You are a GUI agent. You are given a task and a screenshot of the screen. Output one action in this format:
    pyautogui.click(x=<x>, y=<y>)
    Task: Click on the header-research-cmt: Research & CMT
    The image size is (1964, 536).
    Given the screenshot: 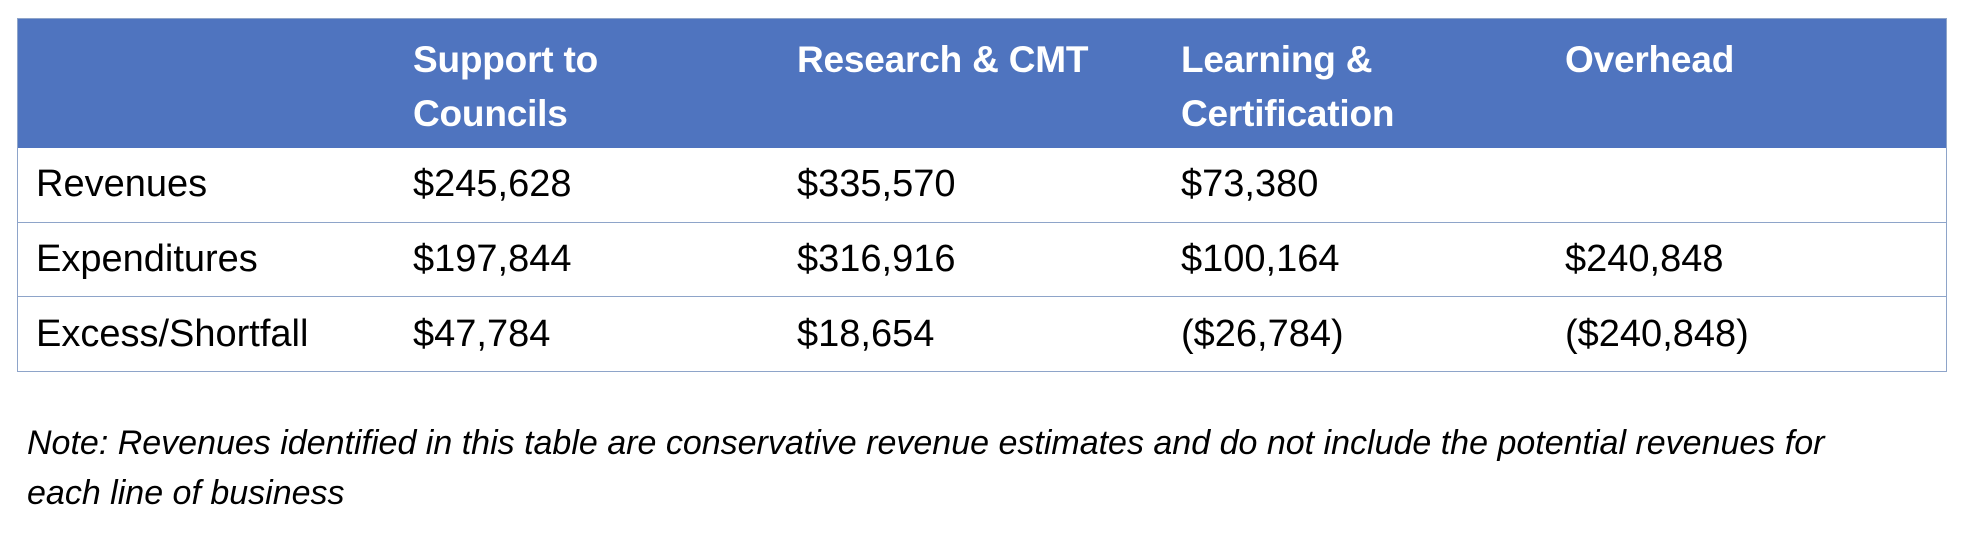 What is the action you would take?
    pyautogui.click(x=977, y=83)
    